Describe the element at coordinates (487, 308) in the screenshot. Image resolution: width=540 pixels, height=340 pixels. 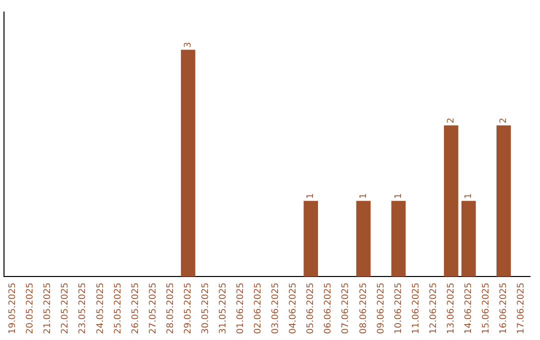
I see `x-tick-label: 15.06.2025` at that location.